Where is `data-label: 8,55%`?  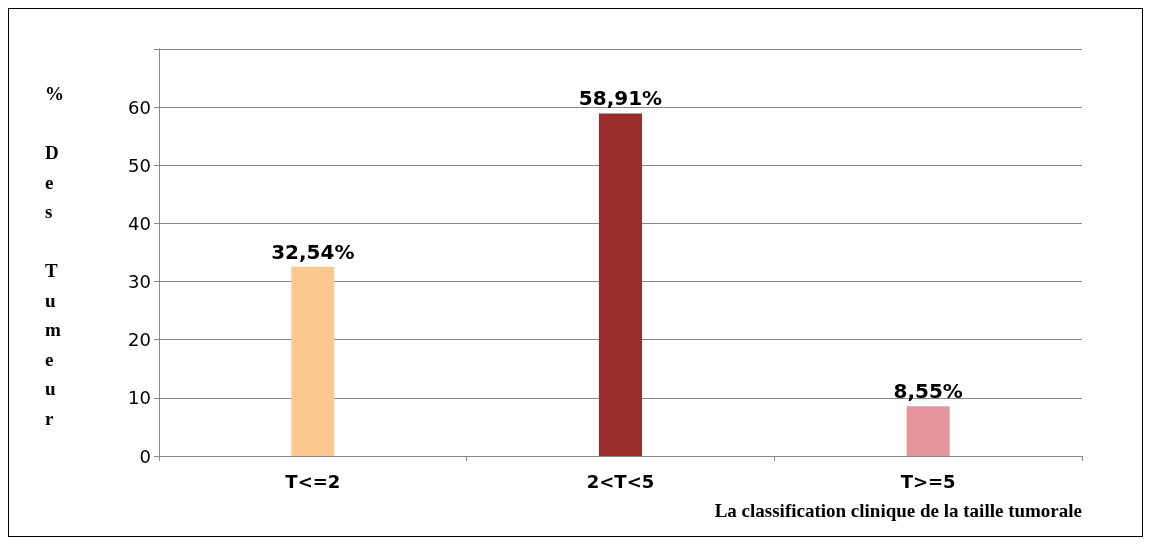
data-label: 8,55% is located at coordinates (928, 391).